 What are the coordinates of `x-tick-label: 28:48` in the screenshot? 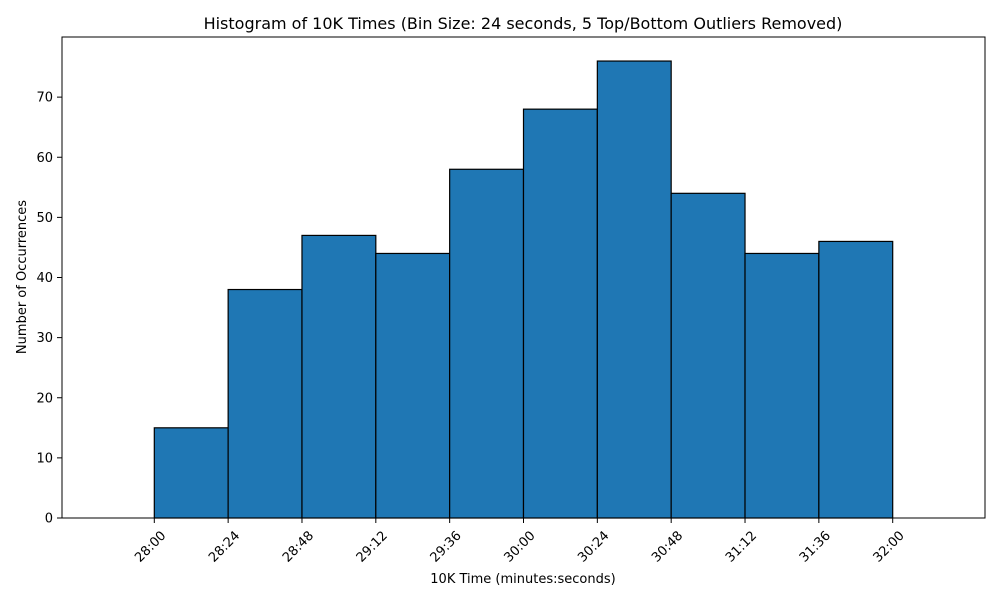 It's located at (298, 546).